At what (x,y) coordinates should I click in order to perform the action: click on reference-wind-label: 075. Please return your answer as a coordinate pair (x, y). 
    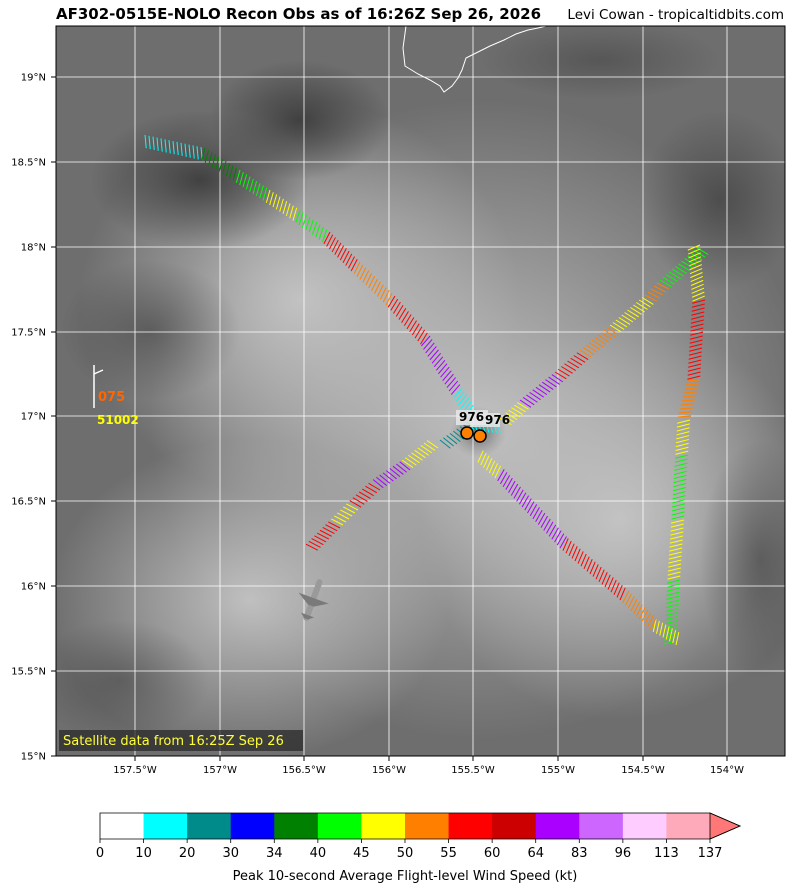
    Looking at the image, I should click on (111, 397).